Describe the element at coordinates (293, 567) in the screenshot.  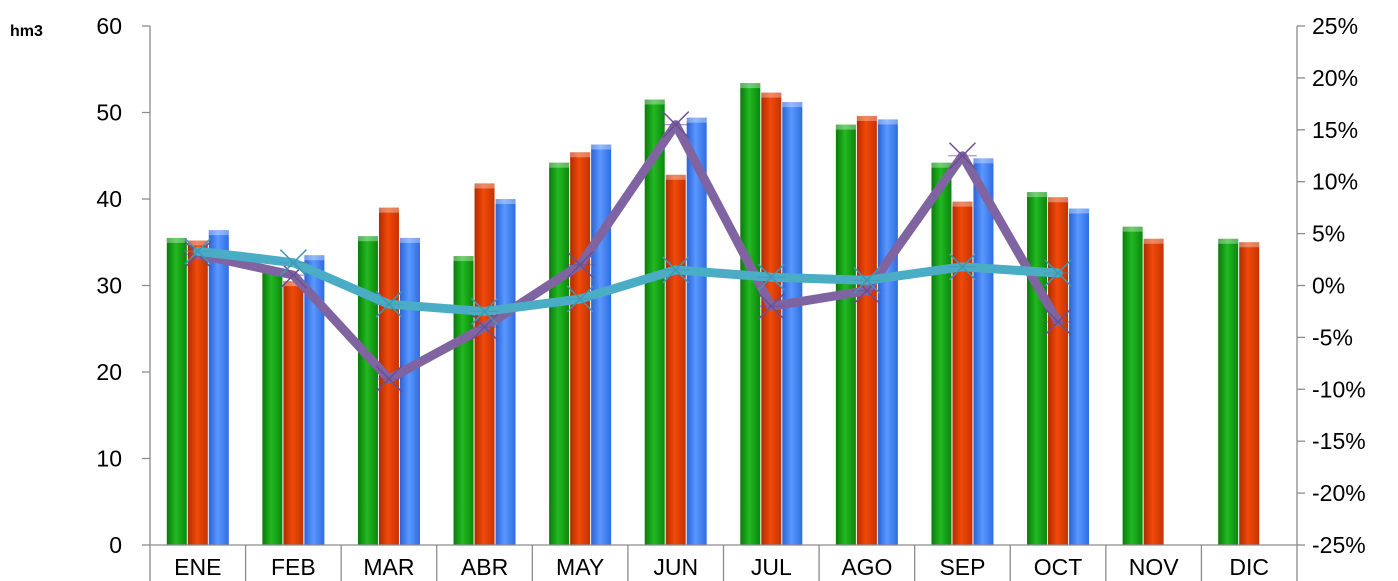
I see `category-label: FEB` at that location.